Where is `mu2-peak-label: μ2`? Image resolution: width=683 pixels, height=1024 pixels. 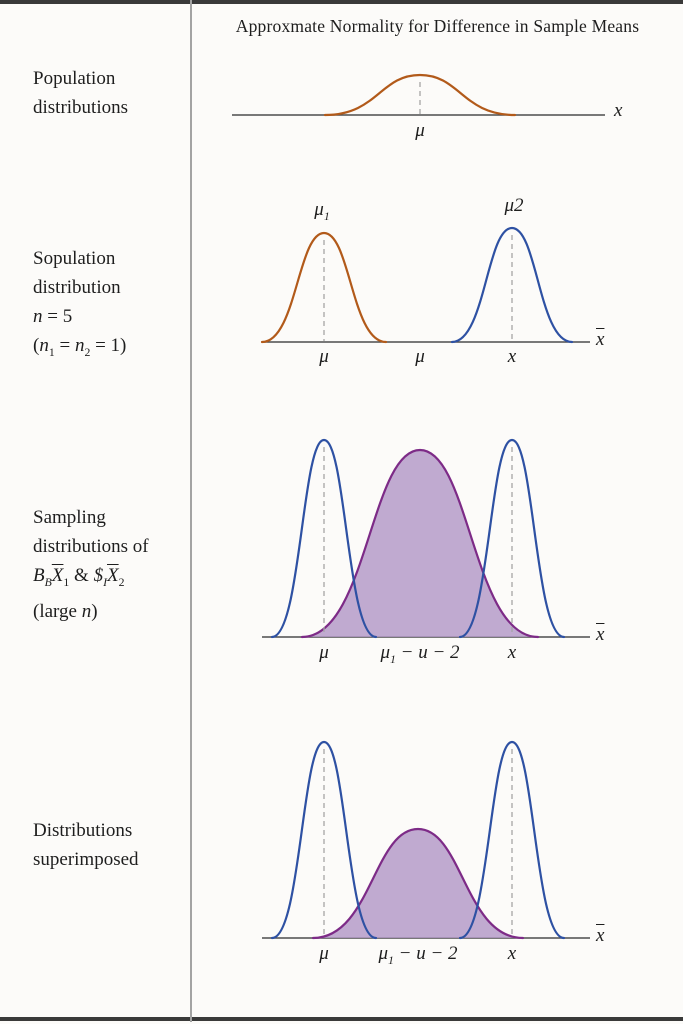 mu2-peak-label: μ2 is located at coordinates (514, 205).